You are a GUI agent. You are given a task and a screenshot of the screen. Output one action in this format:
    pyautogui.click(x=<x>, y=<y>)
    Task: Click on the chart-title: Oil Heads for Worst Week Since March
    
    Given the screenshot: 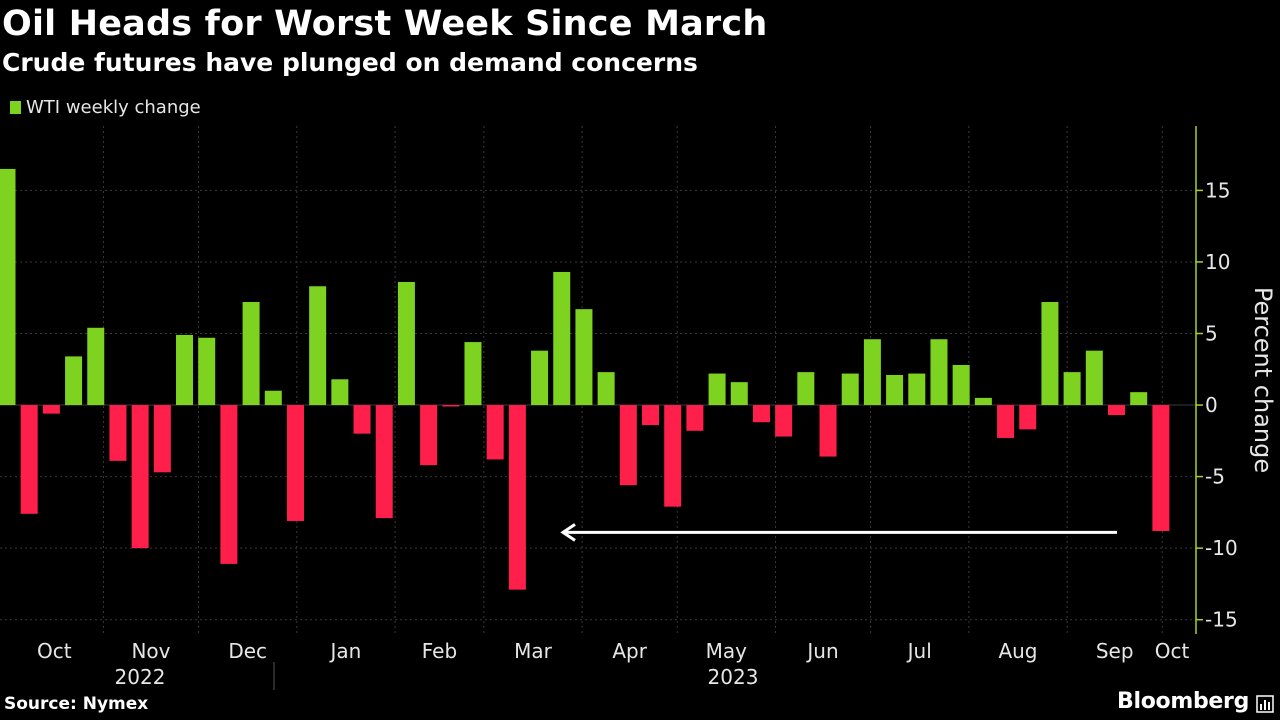 What is the action you would take?
    pyautogui.click(x=385, y=24)
    